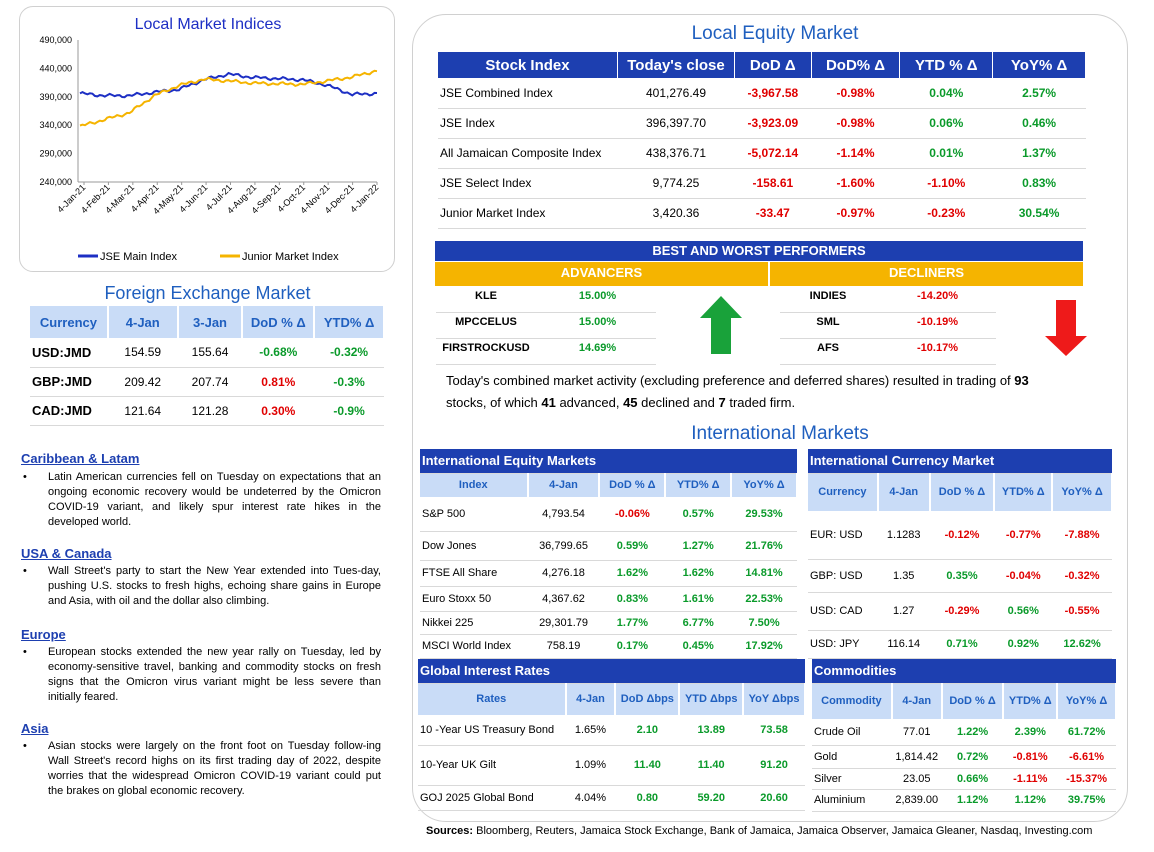 The width and height of the screenshot is (1154, 852). What do you see at coordinates (279, 322) in the screenshot?
I see `fx-header-cell: DoD % Δ` at bounding box center [279, 322].